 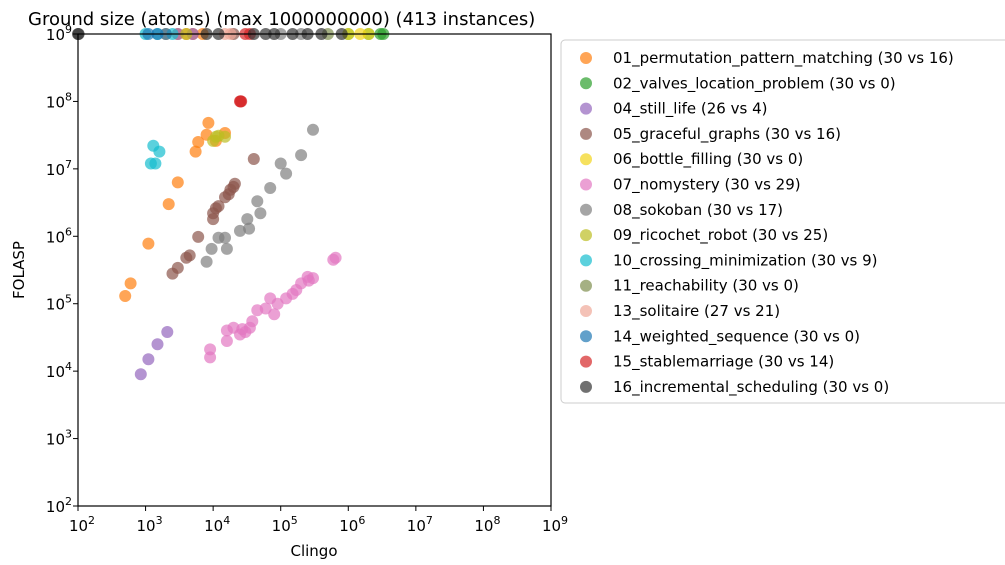 I want to click on legend-entry: 04_still_life (26 vs 4), so click(x=690, y=109).